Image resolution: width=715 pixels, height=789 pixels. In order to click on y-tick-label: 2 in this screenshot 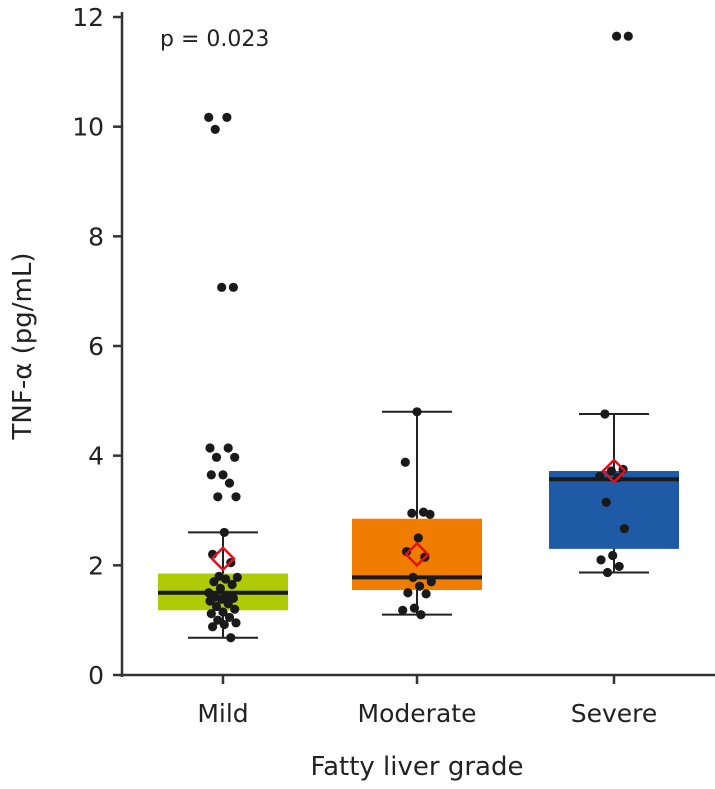, I will do `click(96, 565)`.